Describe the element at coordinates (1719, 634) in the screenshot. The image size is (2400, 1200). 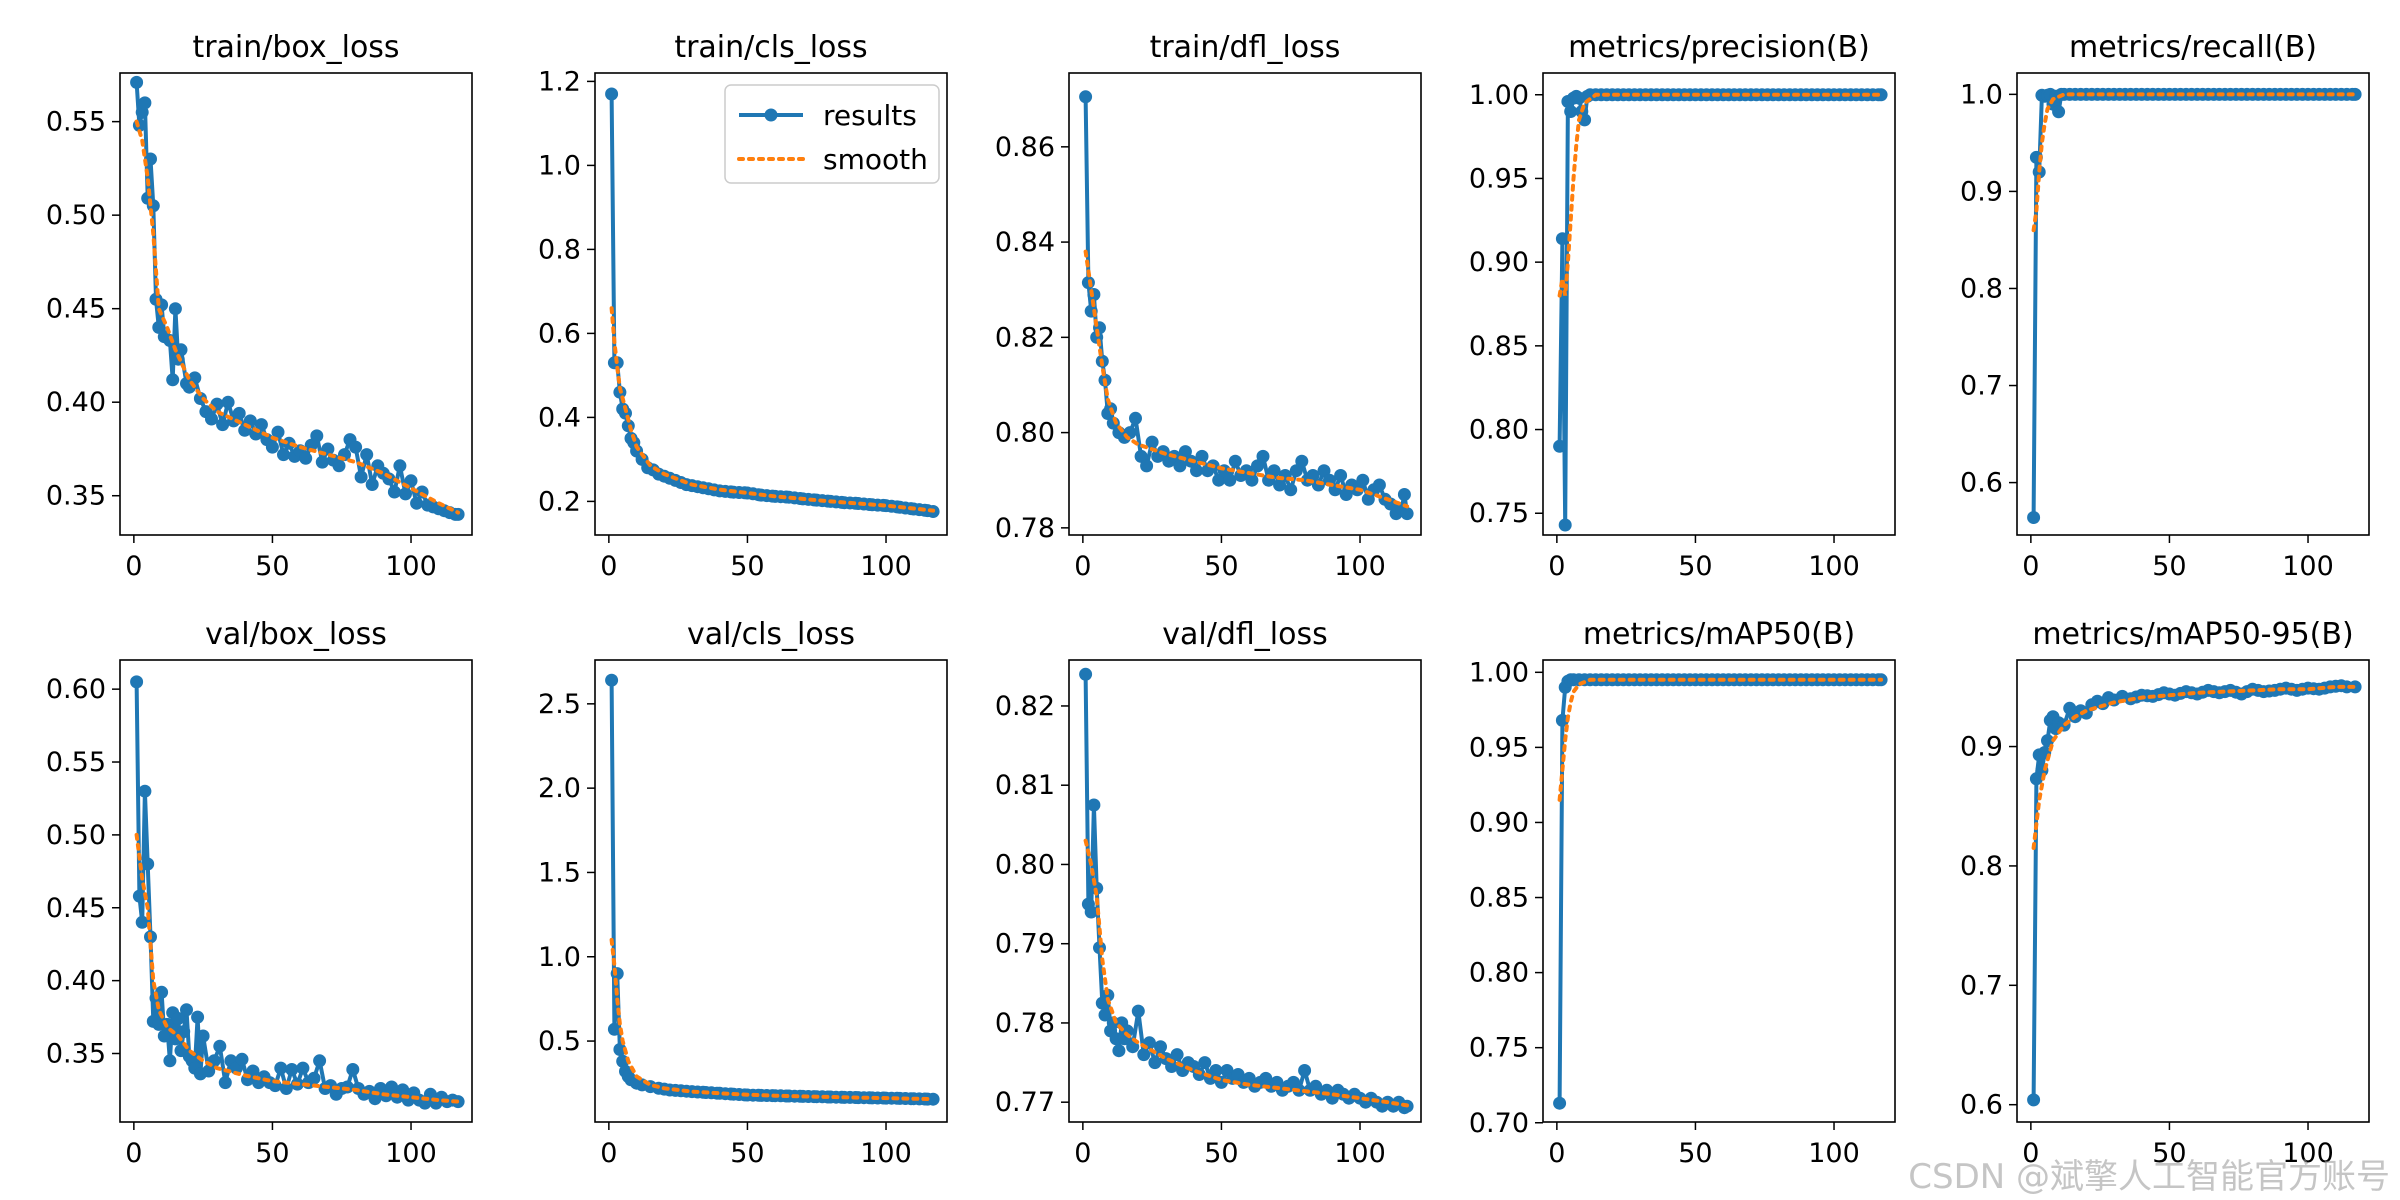
I see `plot-title: metrics/mAP50(B)` at that location.